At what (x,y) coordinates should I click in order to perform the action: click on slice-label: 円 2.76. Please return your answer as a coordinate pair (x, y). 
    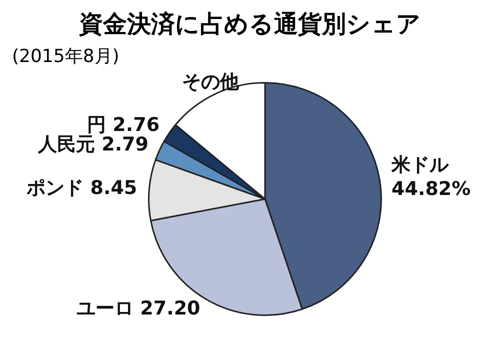
    Looking at the image, I should click on (123, 125).